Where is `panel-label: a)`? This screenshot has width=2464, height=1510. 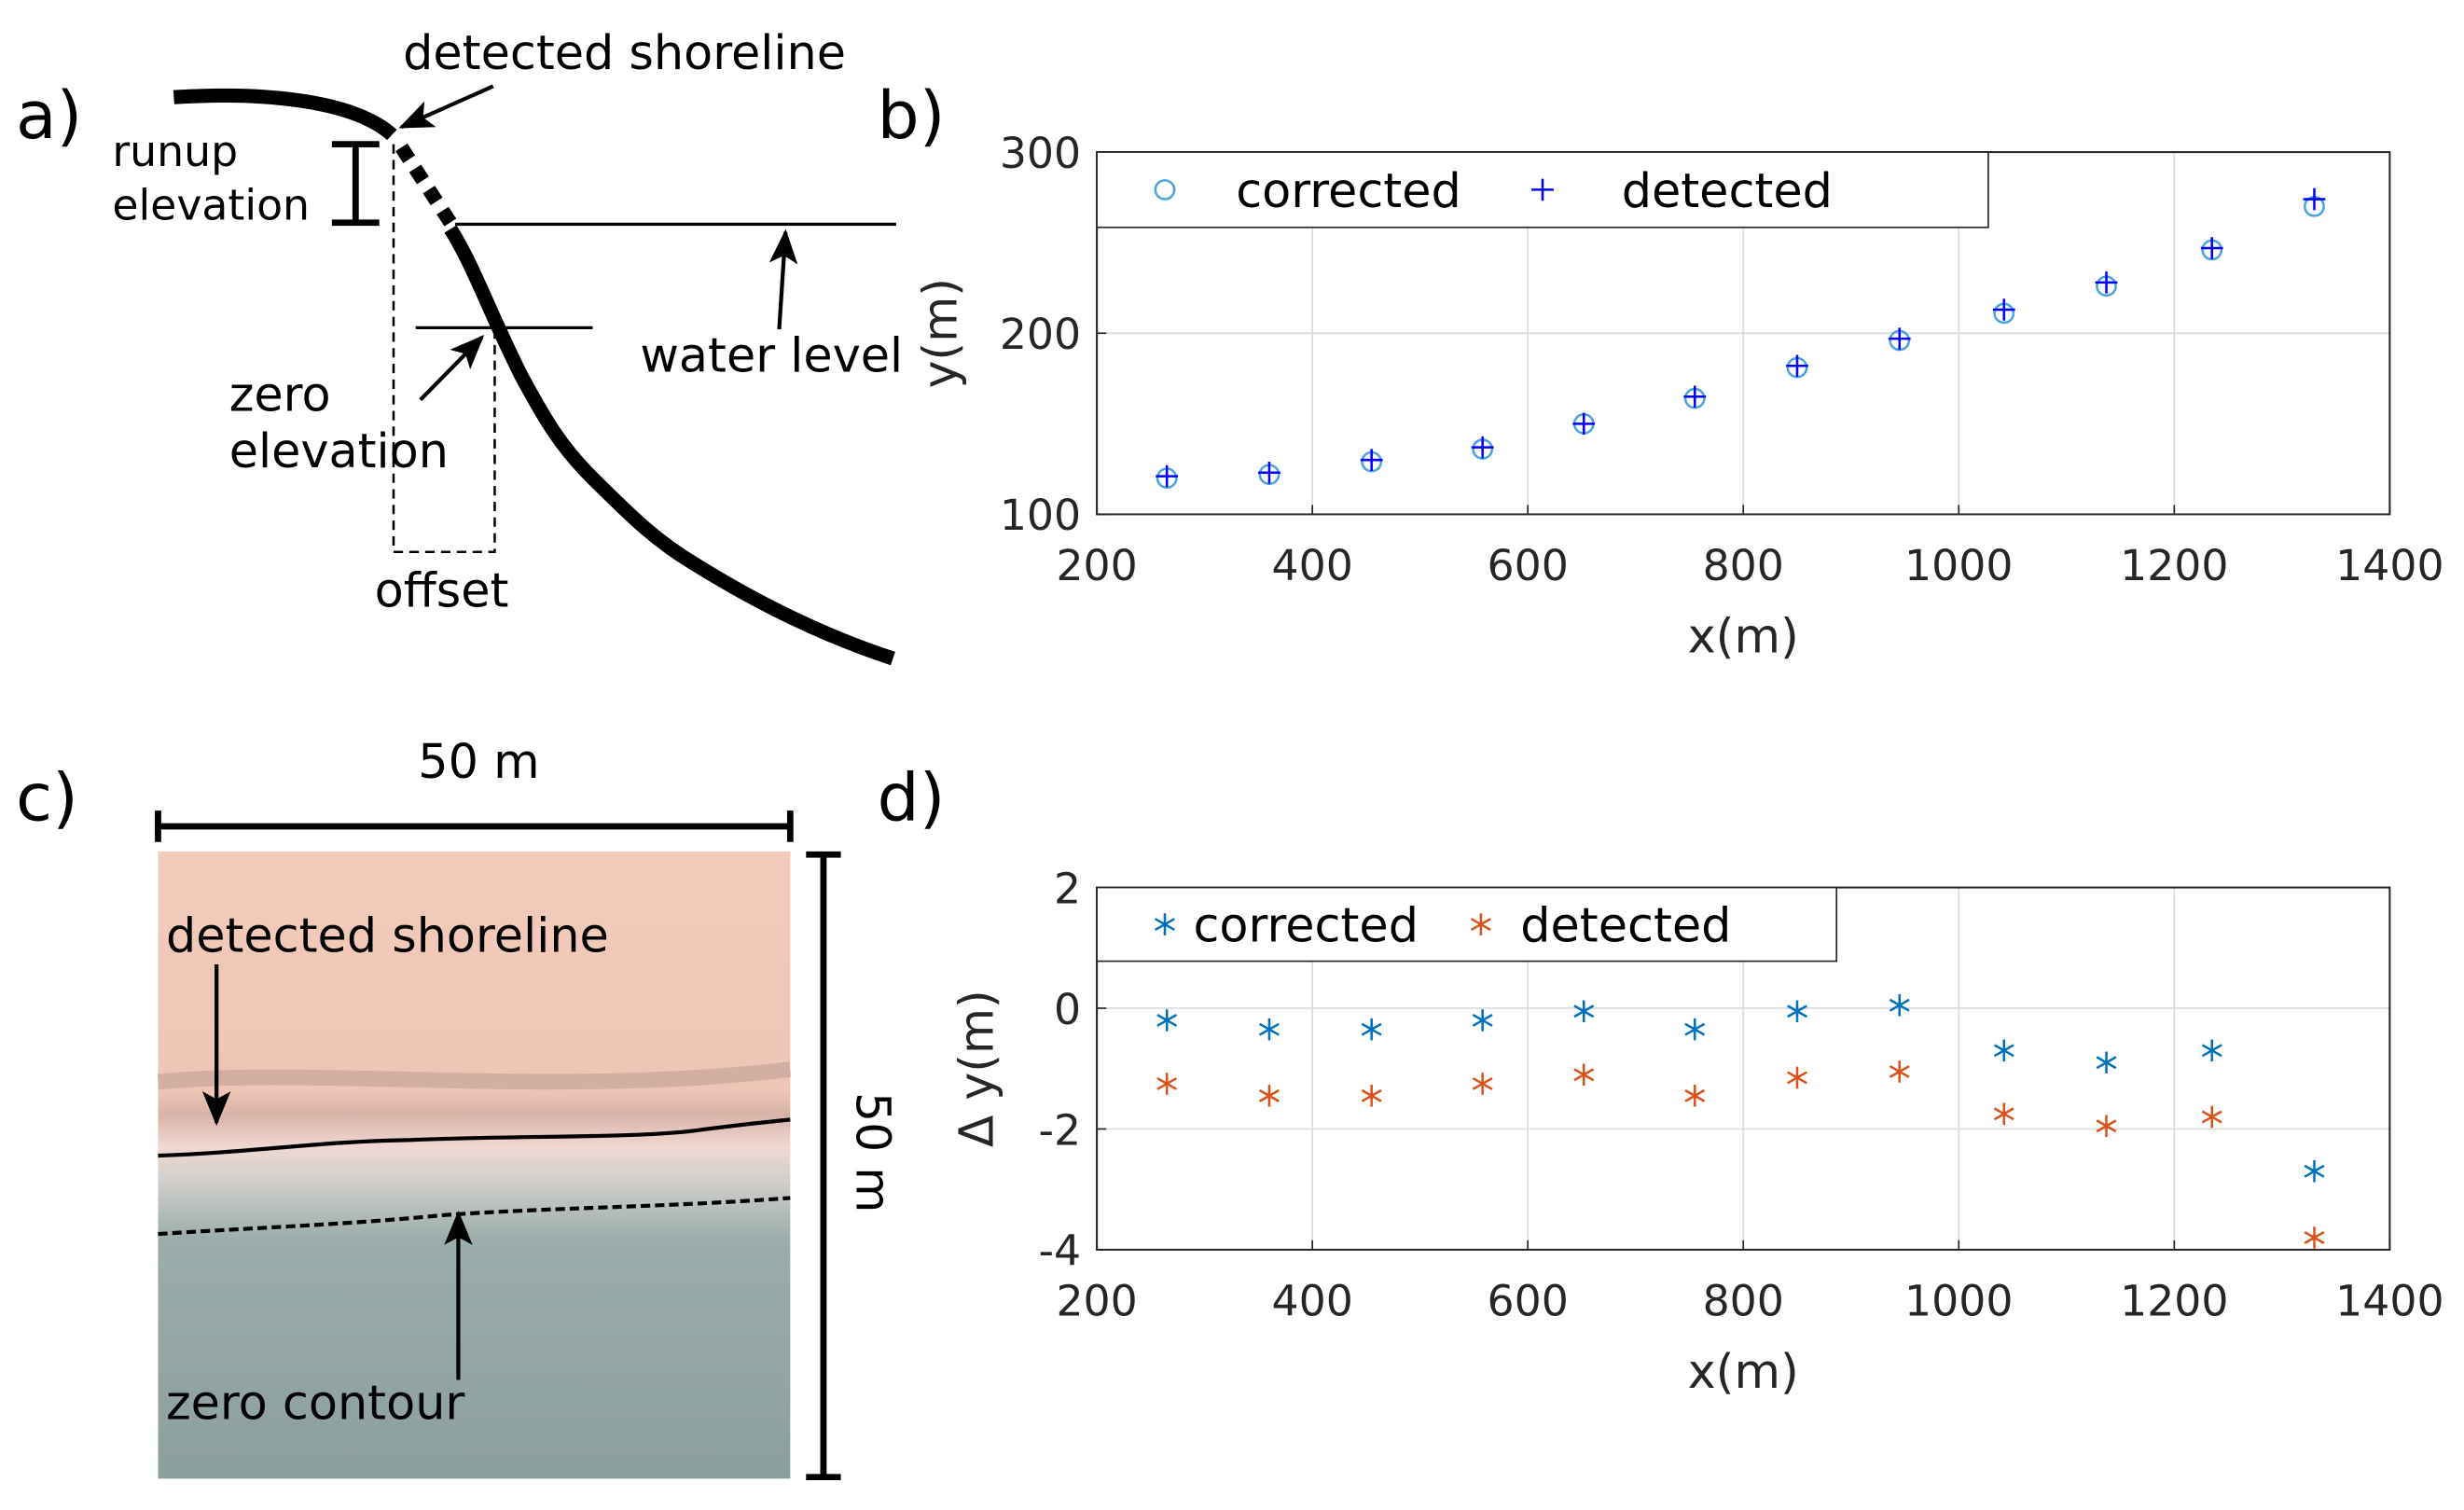 panel-label: a) is located at coordinates (49, 115).